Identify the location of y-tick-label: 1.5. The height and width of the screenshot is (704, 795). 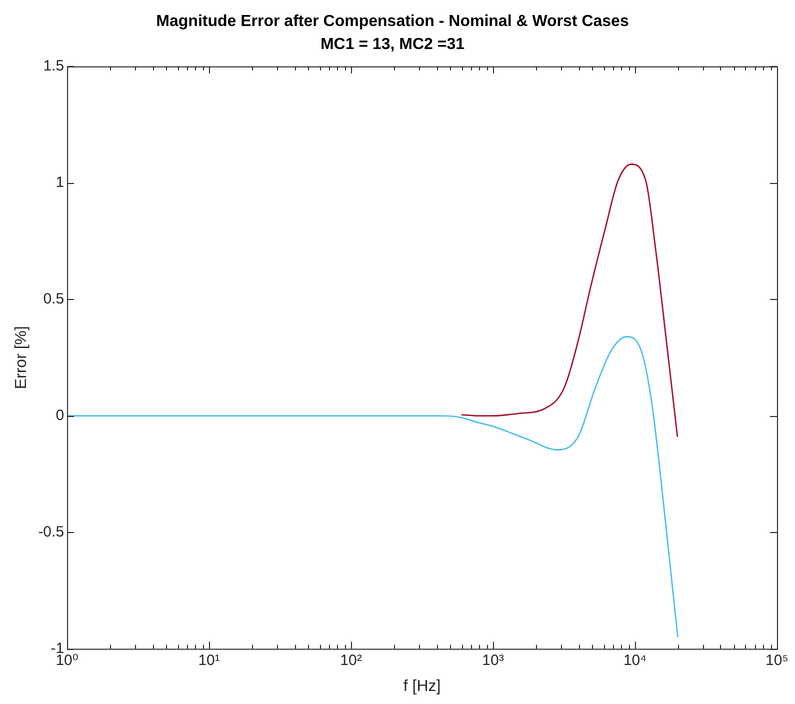
(53, 66).